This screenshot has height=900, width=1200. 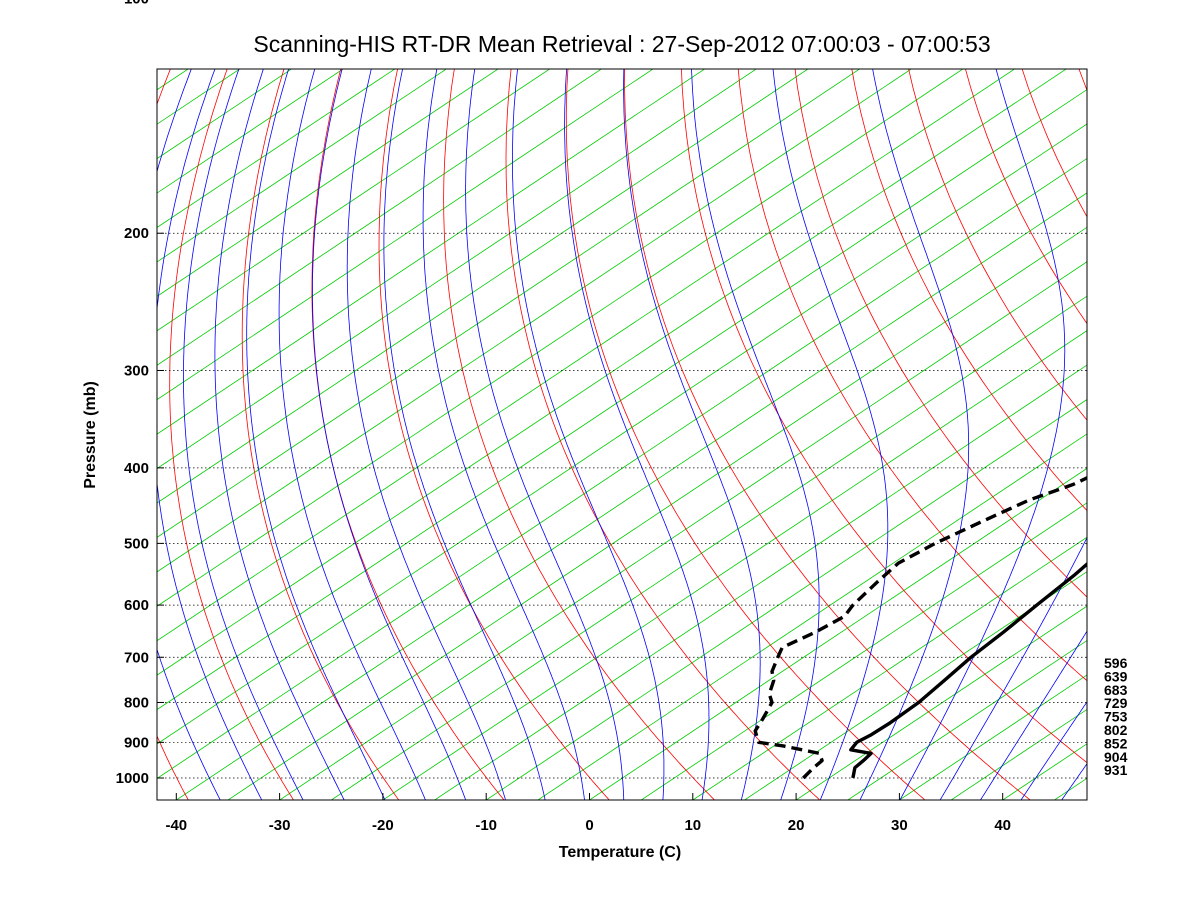 What do you see at coordinates (136, 468) in the screenshot?
I see `y-tick-label: 400` at bounding box center [136, 468].